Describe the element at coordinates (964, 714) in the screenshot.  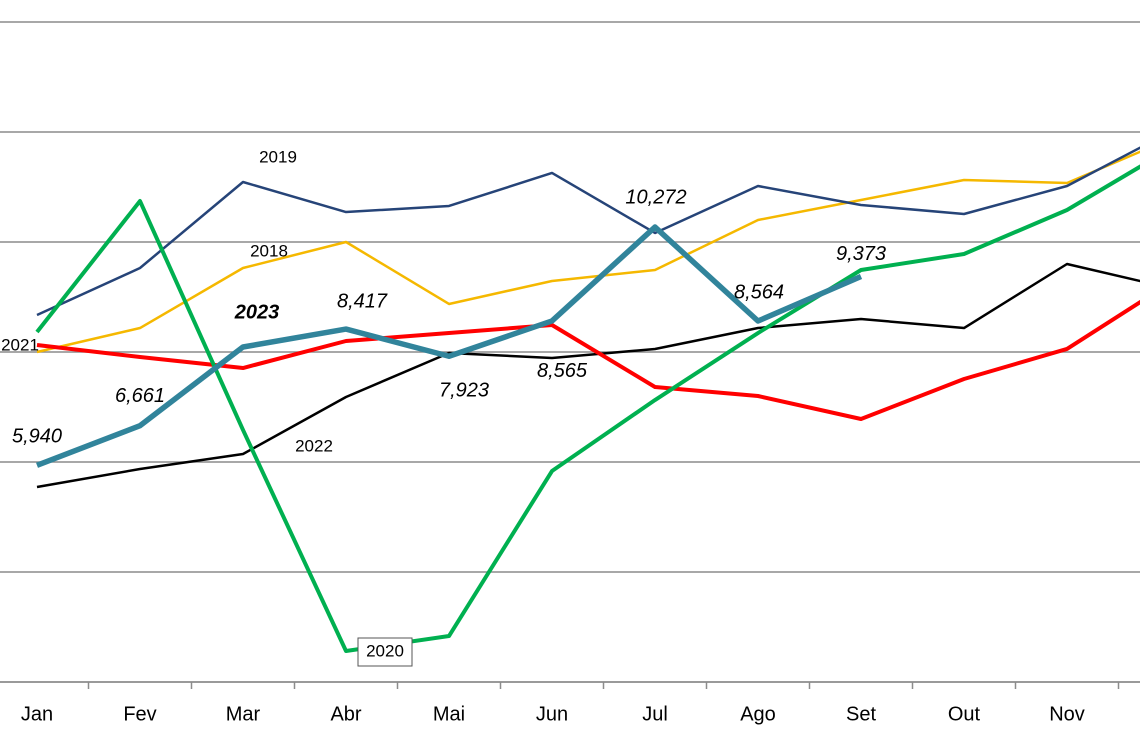
I see `x-tick-label: Out` at that location.